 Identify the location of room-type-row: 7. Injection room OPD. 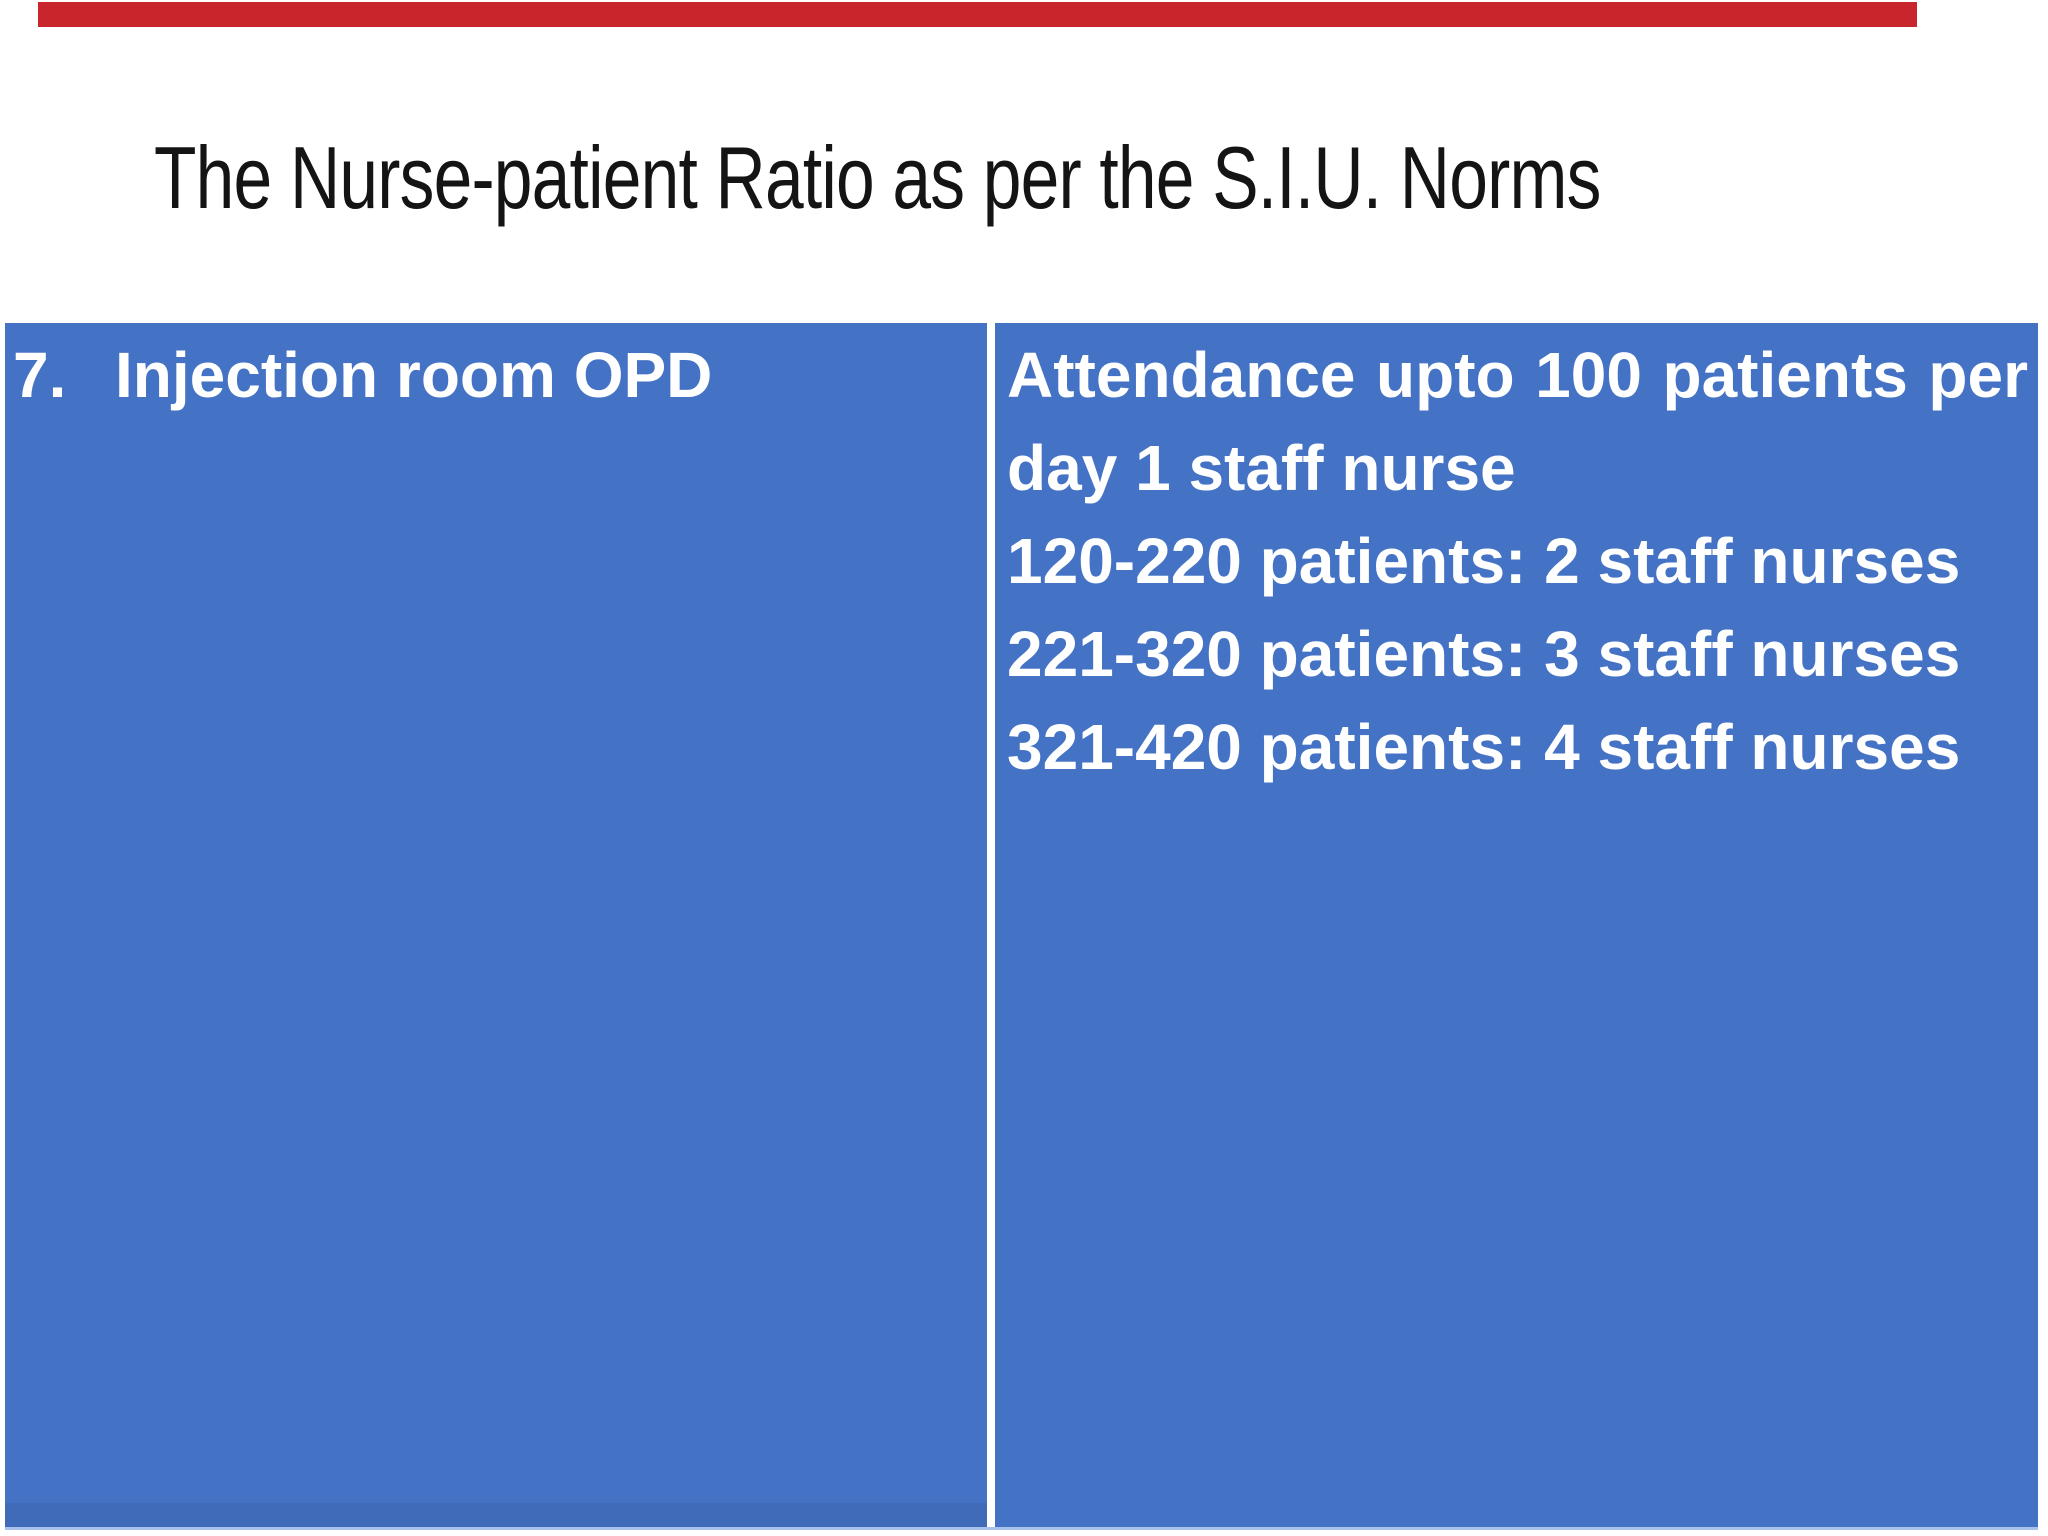
(495, 375).